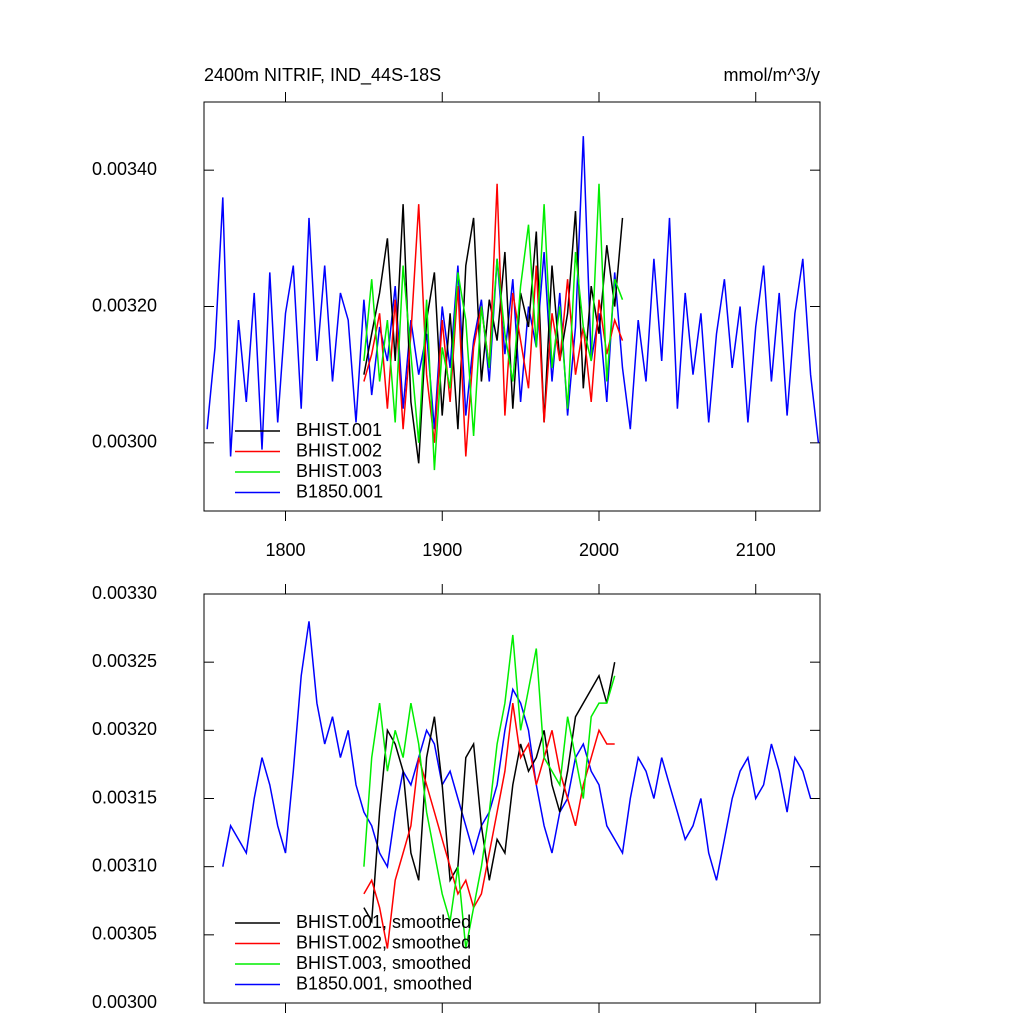  I want to click on legend-label: BHIST.002, smoothed, so click(383, 942).